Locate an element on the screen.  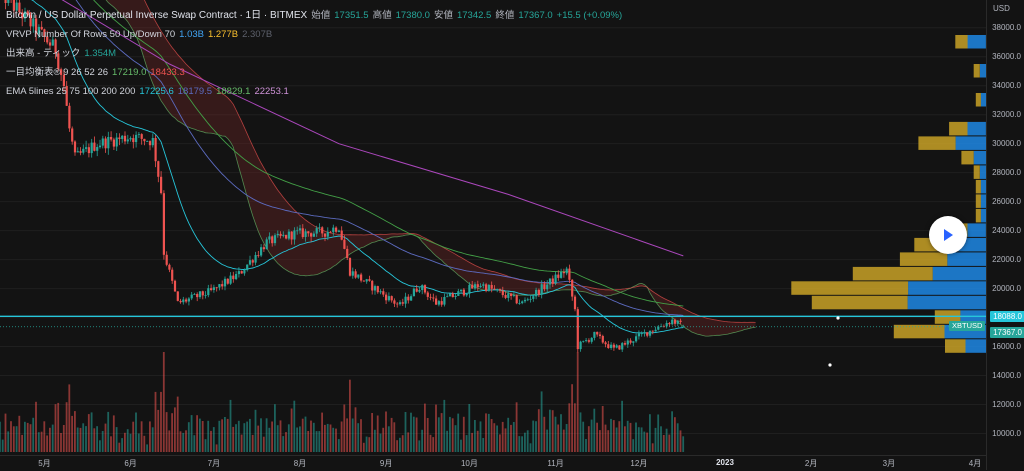
time-axis: 5月 6月 7月 8月 9月 10月 11月 12月 2023 2月 3月 4月 is located at coordinates (493, 463).